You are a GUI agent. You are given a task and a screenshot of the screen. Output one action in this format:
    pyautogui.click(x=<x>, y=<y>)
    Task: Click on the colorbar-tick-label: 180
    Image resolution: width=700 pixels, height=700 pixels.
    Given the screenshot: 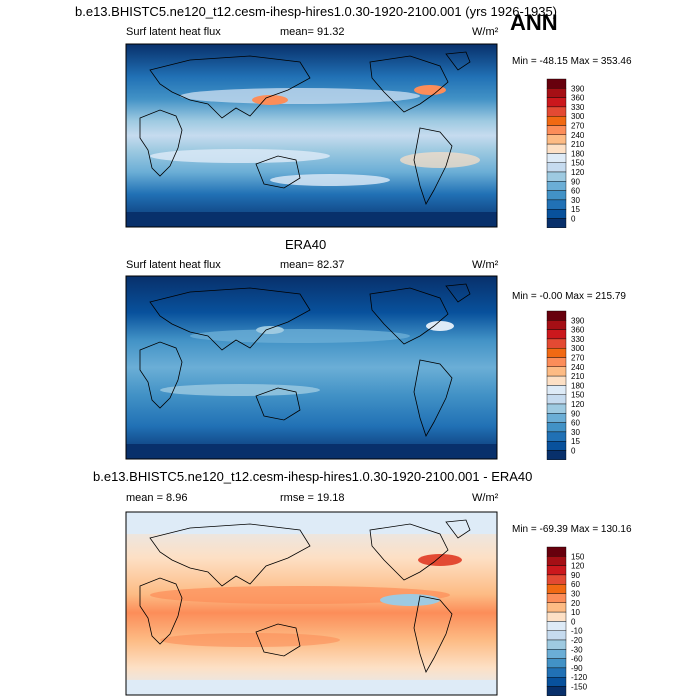 What is the action you would take?
    pyautogui.click(x=578, y=153)
    